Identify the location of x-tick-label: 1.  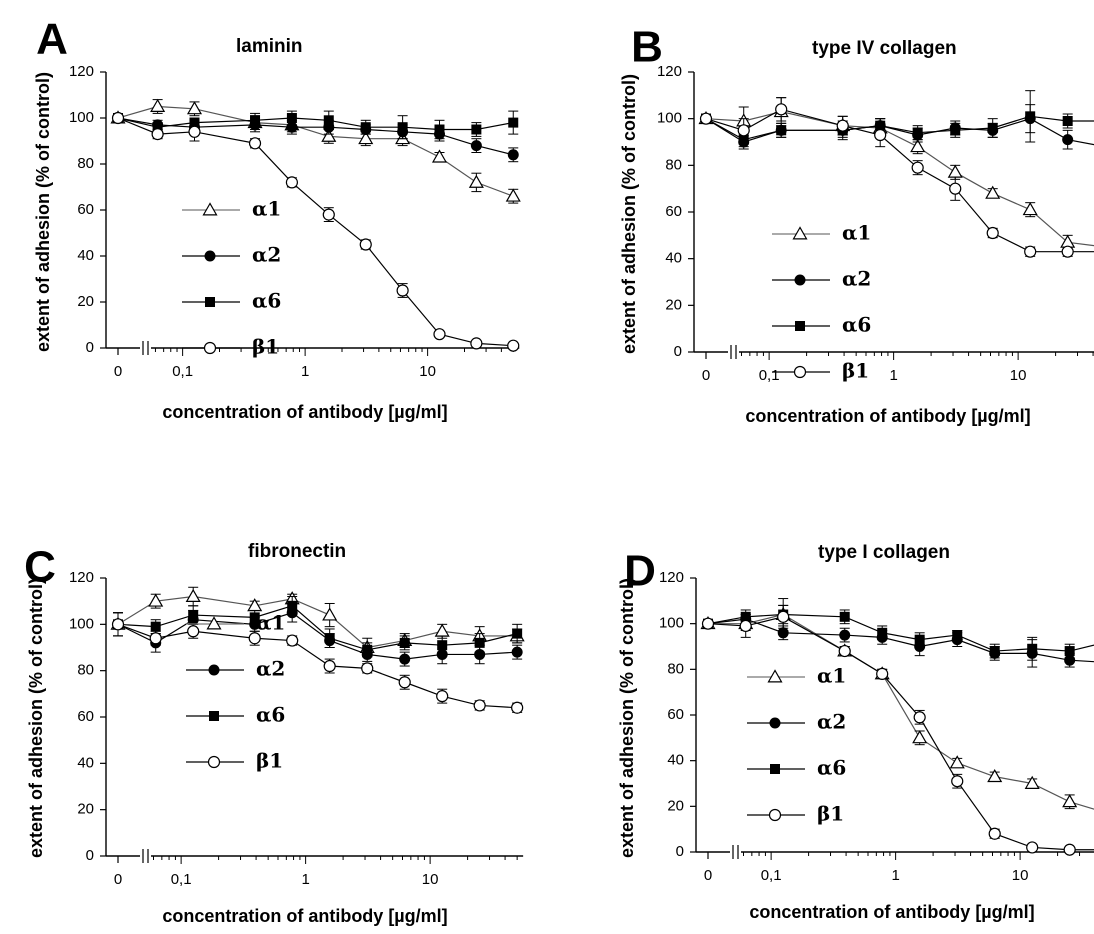
(895, 875).